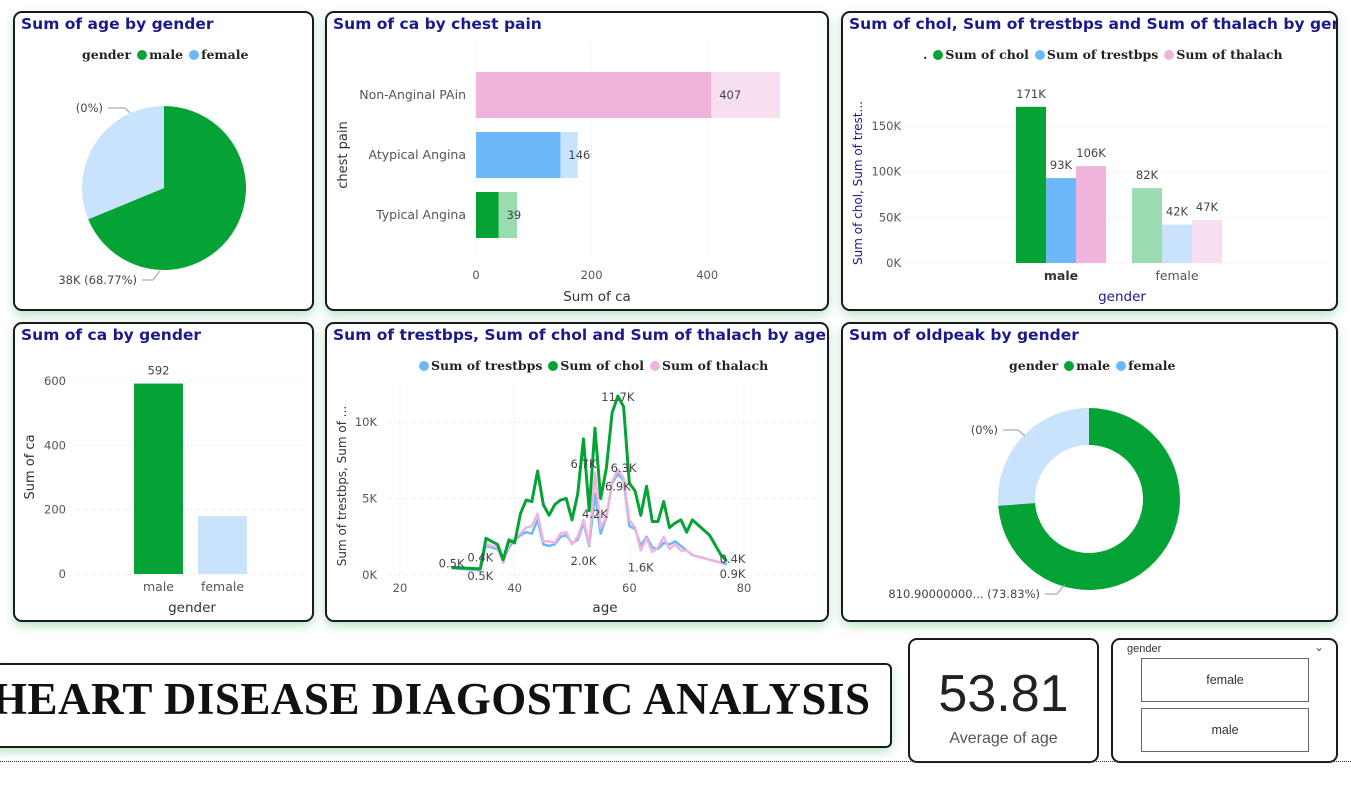 The width and height of the screenshot is (1351, 788). What do you see at coordinates (111, 335) in the screenshot?
I see `chart-title: Sum of ca by gender` at bounding box center [111, 335].